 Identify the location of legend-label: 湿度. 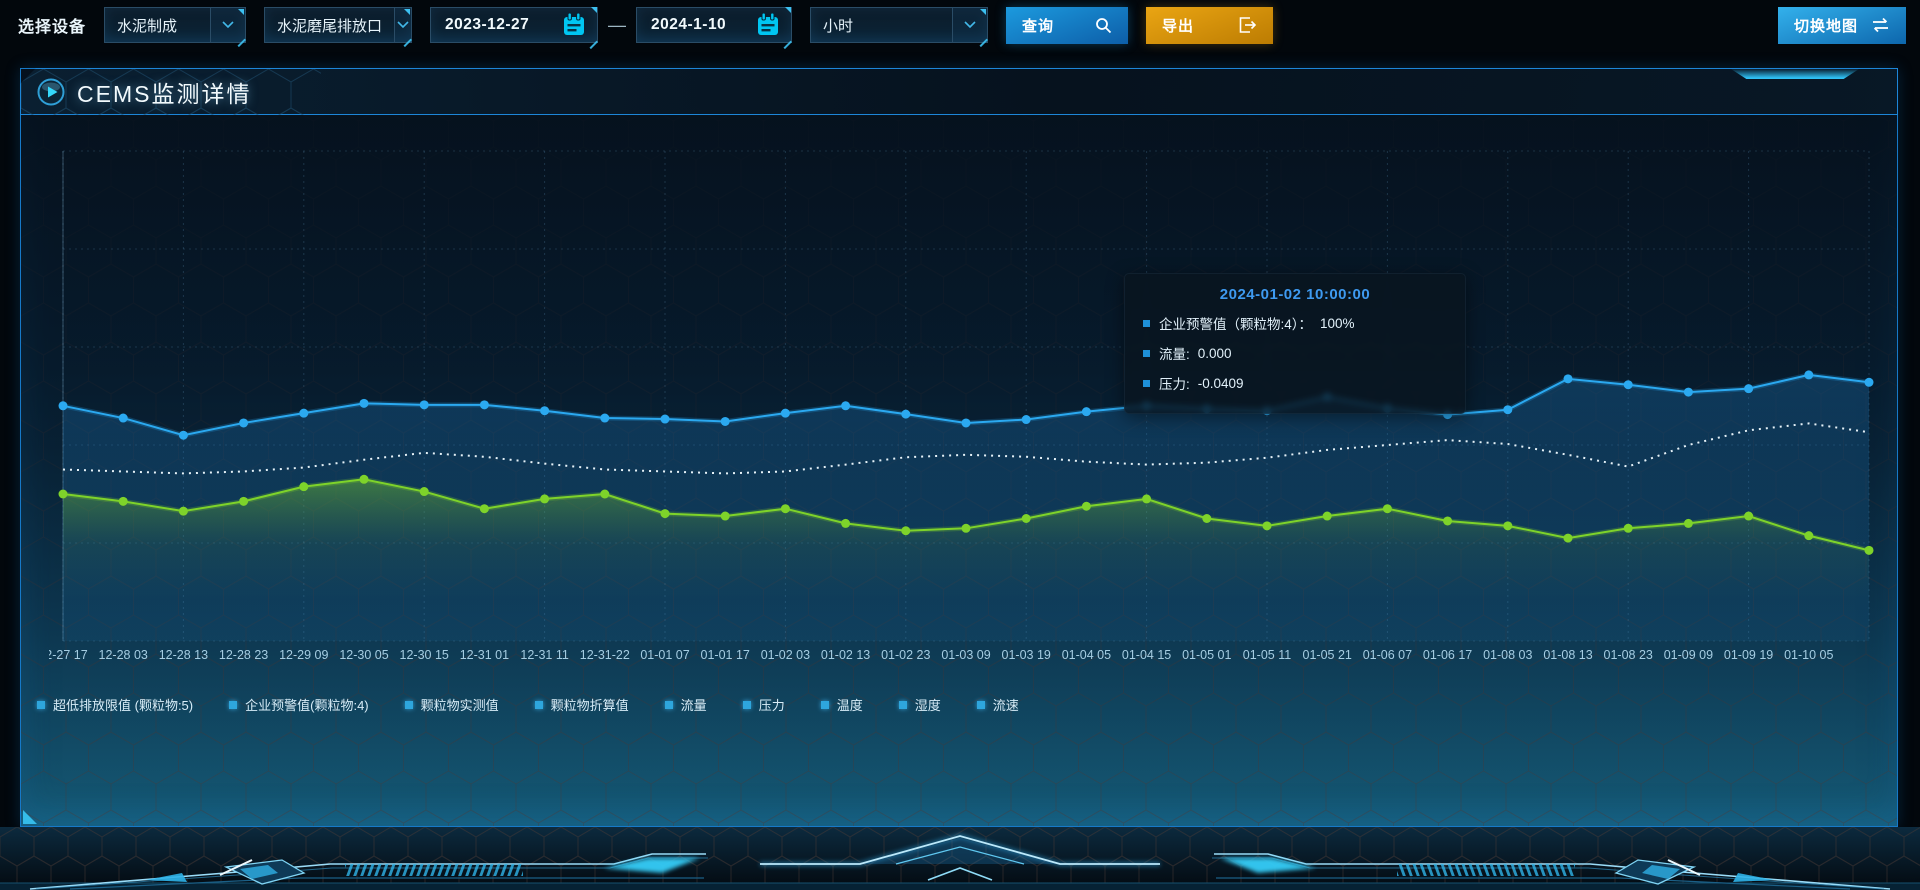
(927, 705).